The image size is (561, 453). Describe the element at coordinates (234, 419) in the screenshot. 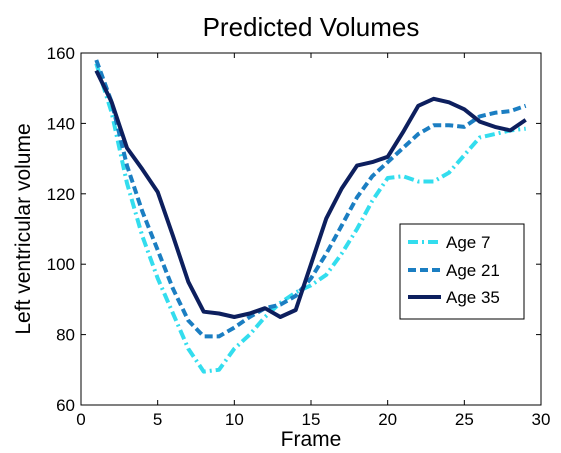

I see `x-tick-label: 10` at that location.